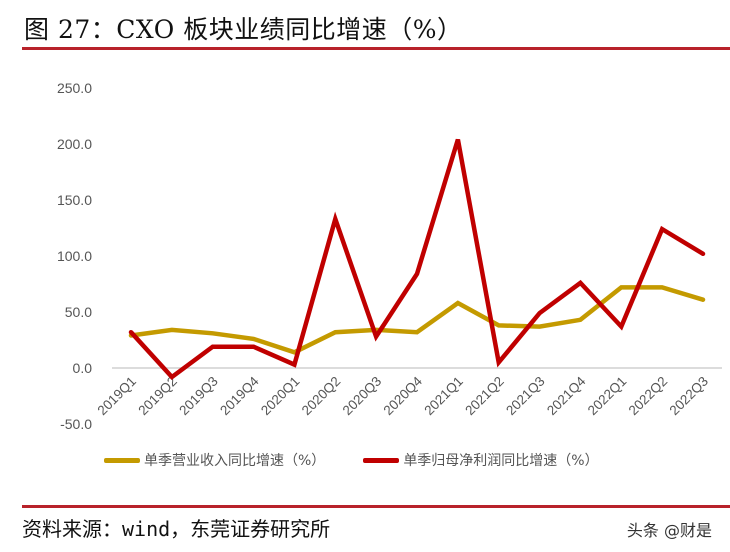  What do you see at coordinates (117, 396) in the screenshot?
I see `x-axis-tick-label: 2019Q1` at bounding box center [117, 396].